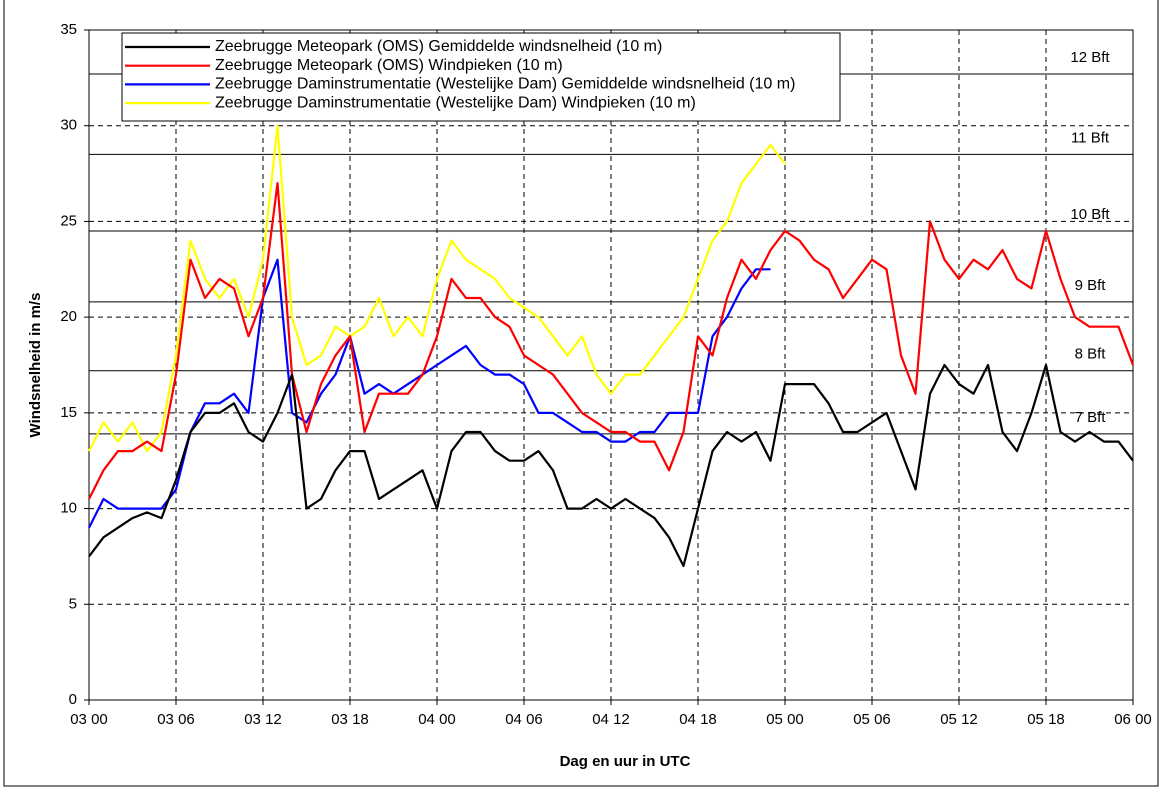  Describe the element at coordinates (68, 508) in the screenshot. I see `y-tick-label: 10` at that location.